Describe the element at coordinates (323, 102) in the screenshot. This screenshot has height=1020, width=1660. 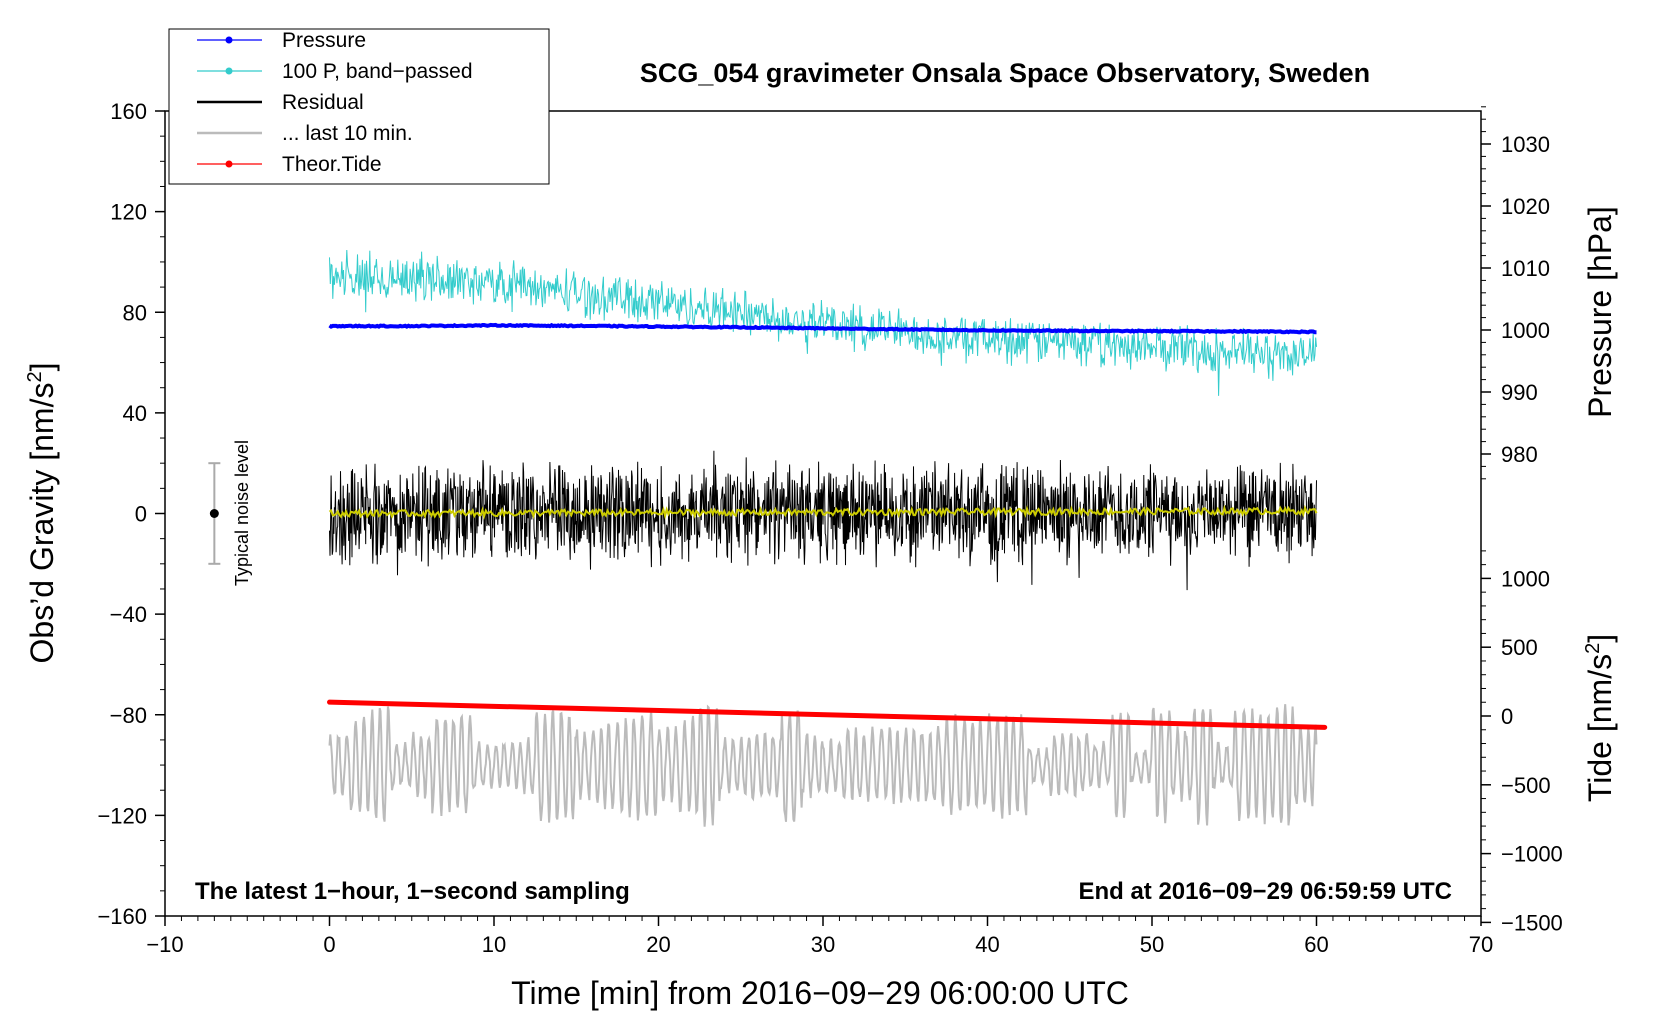
I see `legend-label: Residual` at that location.